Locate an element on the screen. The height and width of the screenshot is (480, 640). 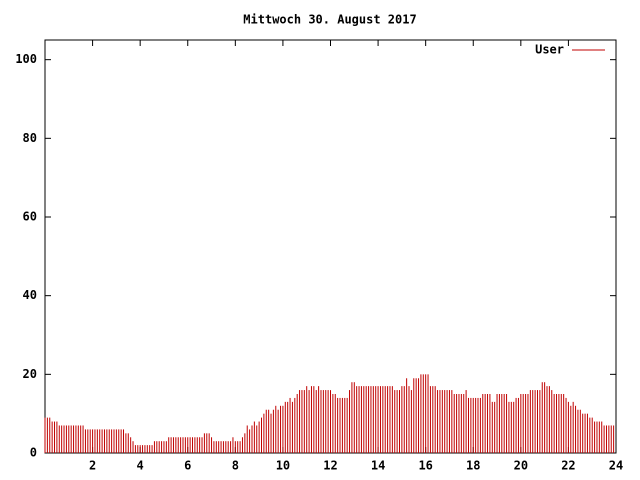
x-tick-label: 20 is located at coordinates (521, 466).